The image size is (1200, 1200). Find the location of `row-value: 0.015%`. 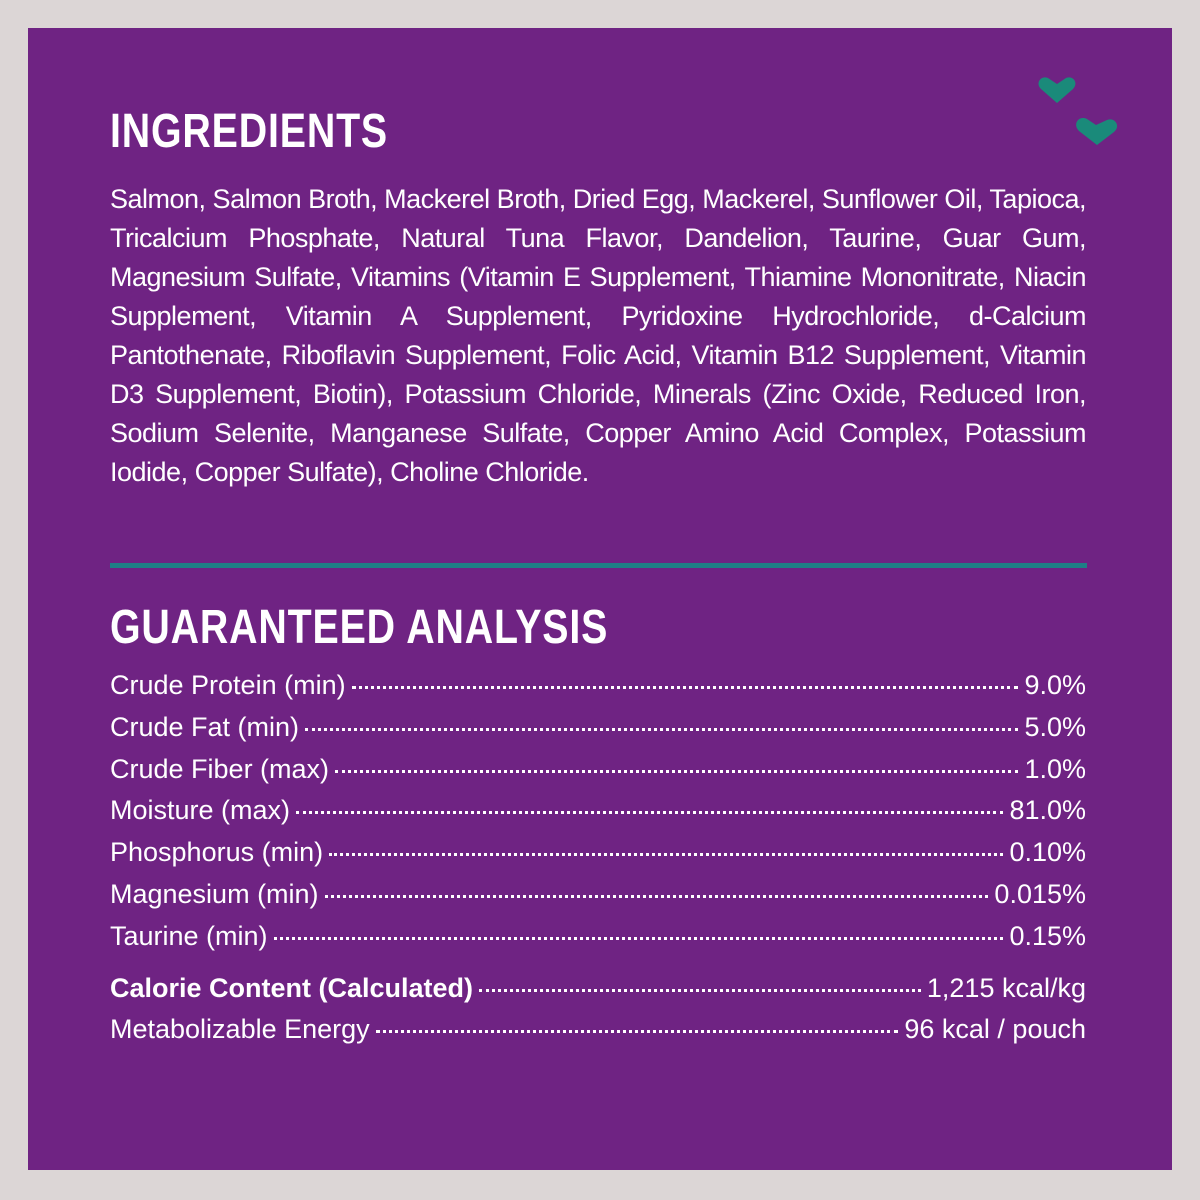

row-value: 0.015% is located at coordinates (1040, 893).